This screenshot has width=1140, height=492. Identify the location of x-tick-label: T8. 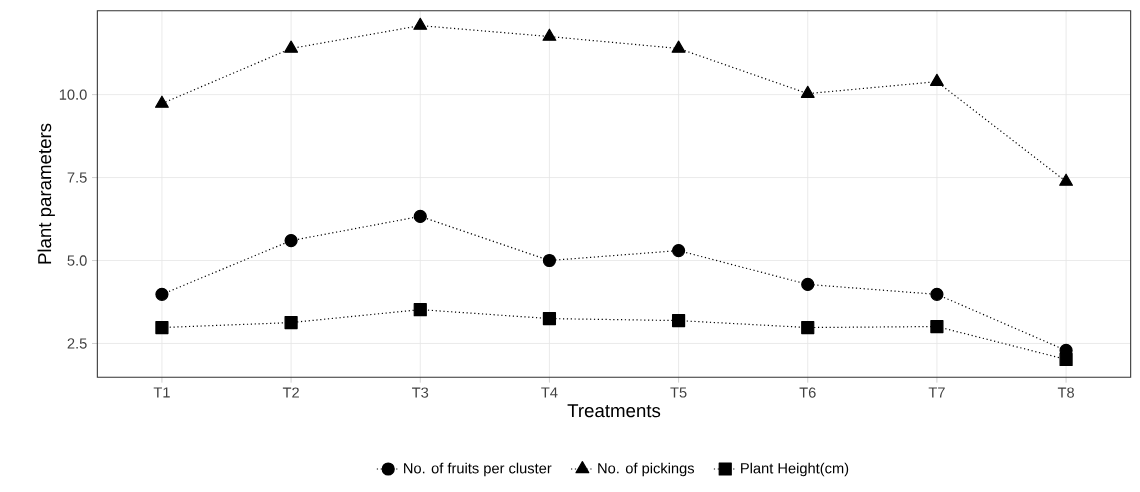
(1065, 392).